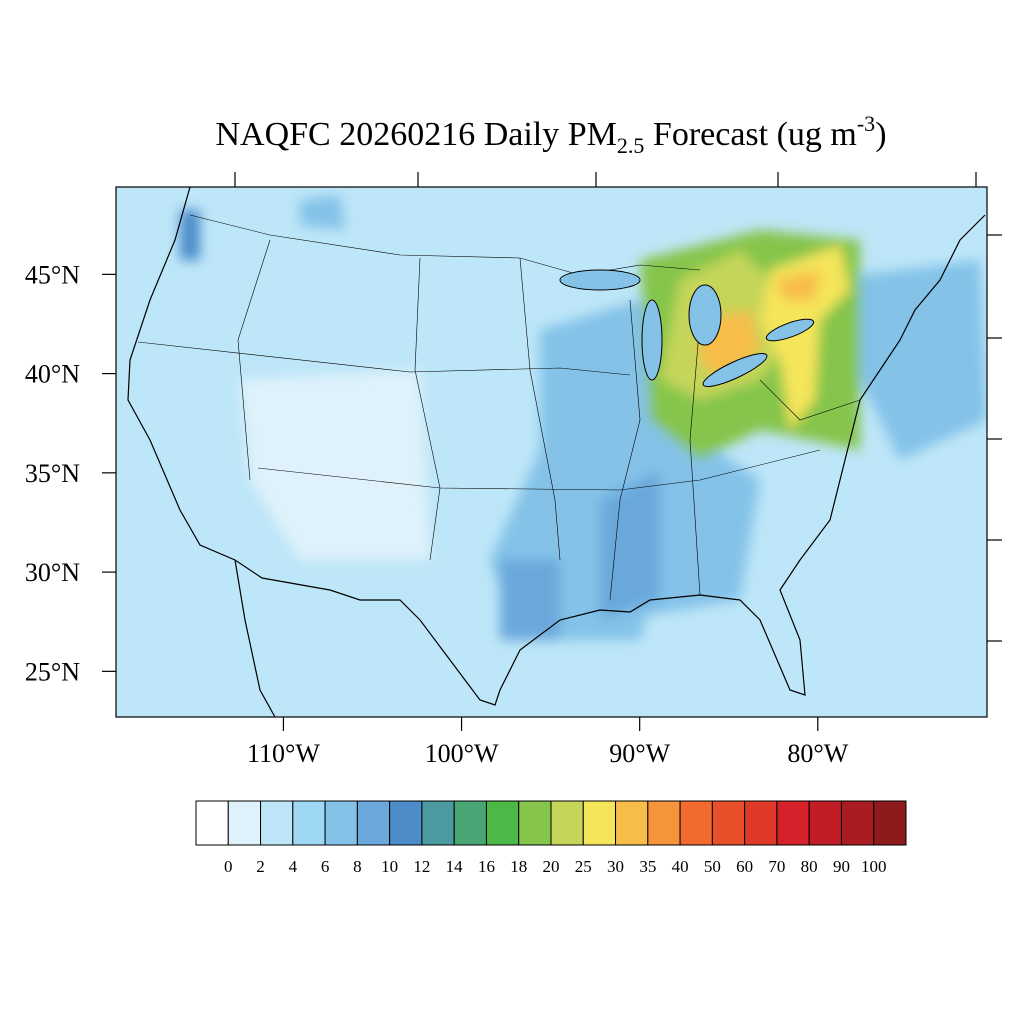 Image resolution: width=1024 pixels, height=1024 pixels. What do you see at coordinates (841, 866) in the screenshot?
I see `colorbar-label: 90` at bounding box center [841, 866].